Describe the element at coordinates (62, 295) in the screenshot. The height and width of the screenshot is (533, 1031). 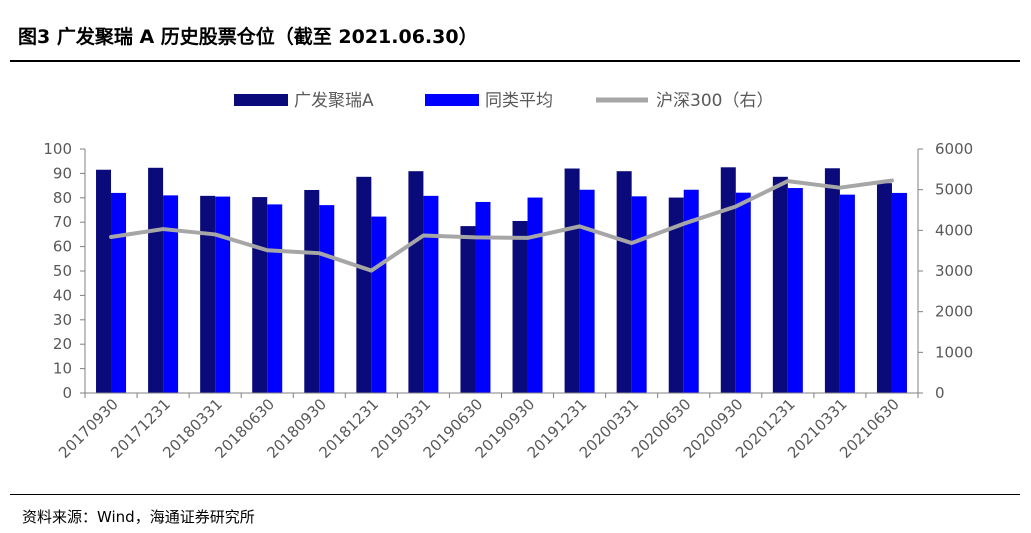
I see `left-axis-tick-label: 40` at that location.